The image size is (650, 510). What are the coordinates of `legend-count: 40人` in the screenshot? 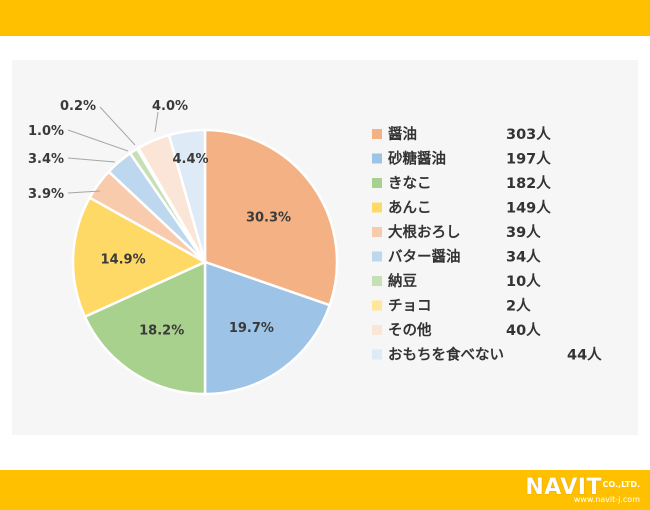 It's located at (523, 330).